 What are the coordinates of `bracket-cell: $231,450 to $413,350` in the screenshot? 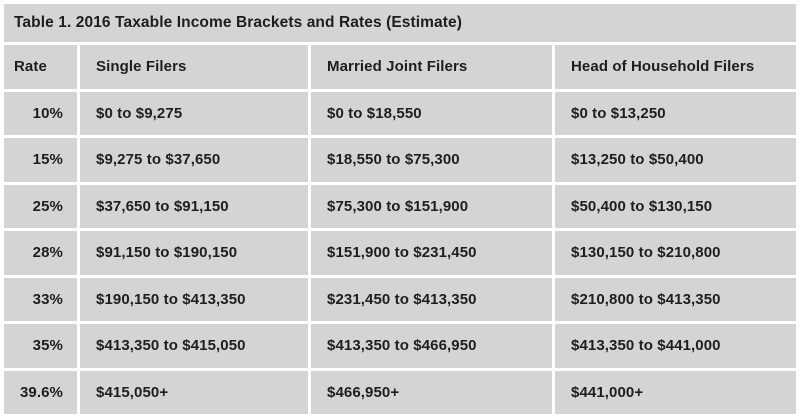 It's located at (431, 299).